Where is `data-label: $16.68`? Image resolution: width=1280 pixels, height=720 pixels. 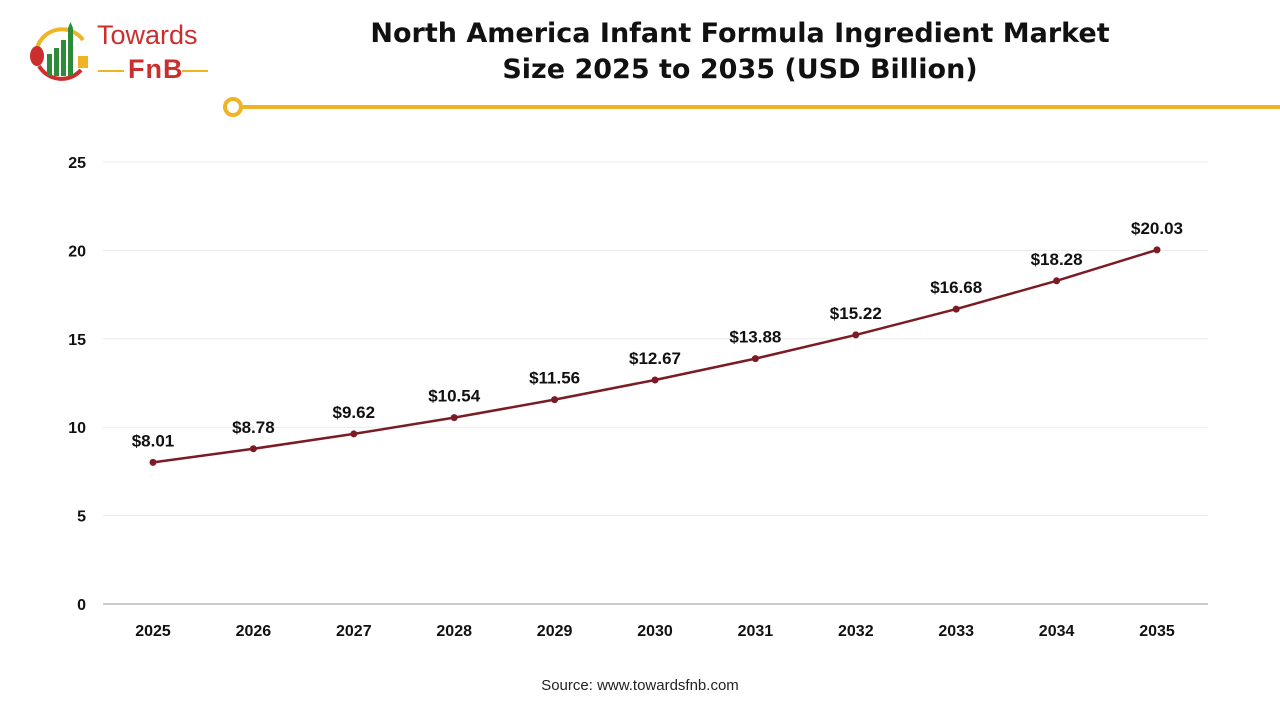 data-label: $16.68 is located at coordinates (956, 287).